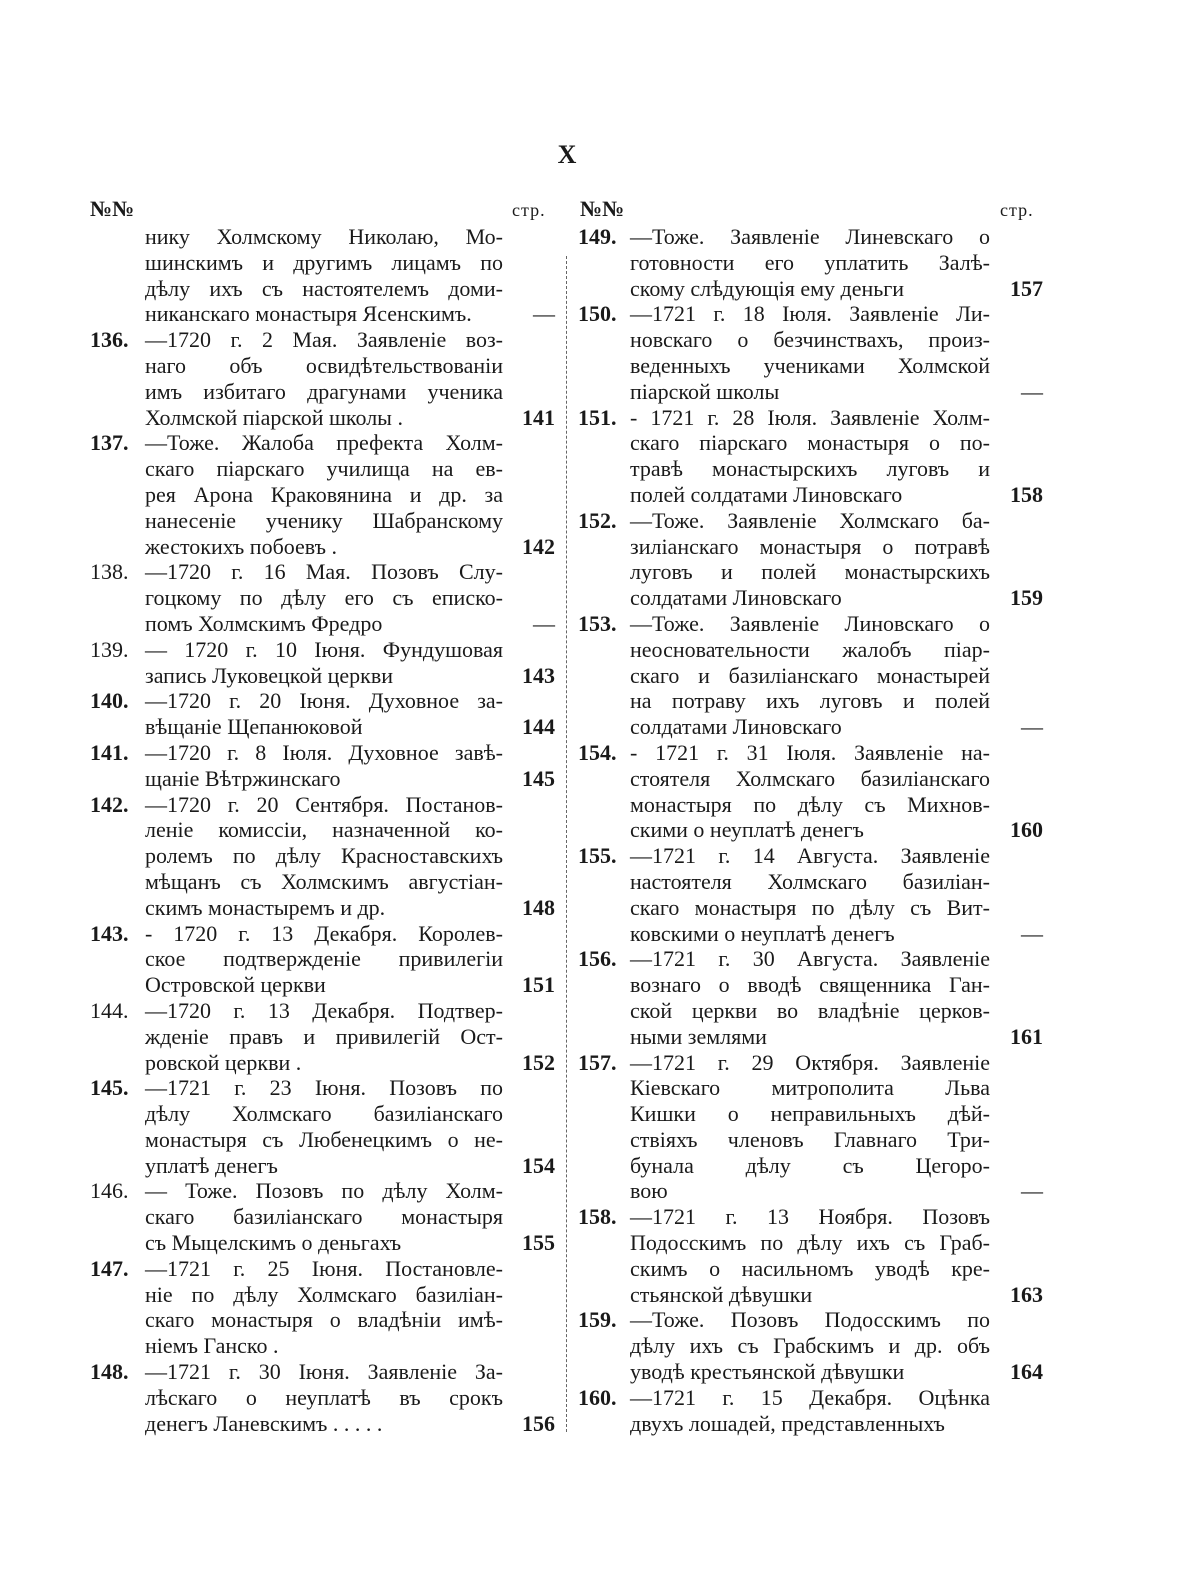 This screenshot has width=1191, height=1588. What do you see at coordinates (325, 547) in the screenshot?
I see `entry-line: жестокихъ побоевъ . 142` at bounding box center [325, 547].